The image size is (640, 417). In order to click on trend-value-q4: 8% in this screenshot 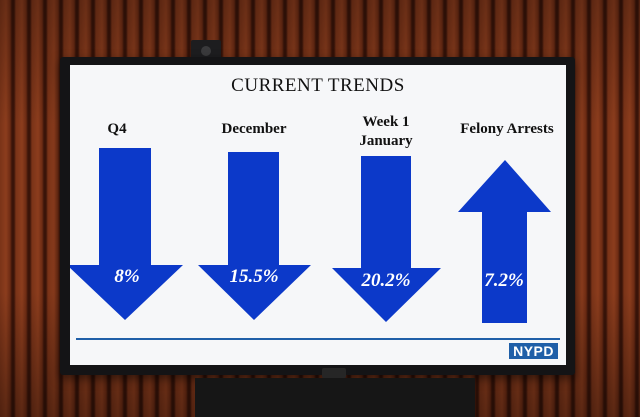, I will do `click(127, 276)`.